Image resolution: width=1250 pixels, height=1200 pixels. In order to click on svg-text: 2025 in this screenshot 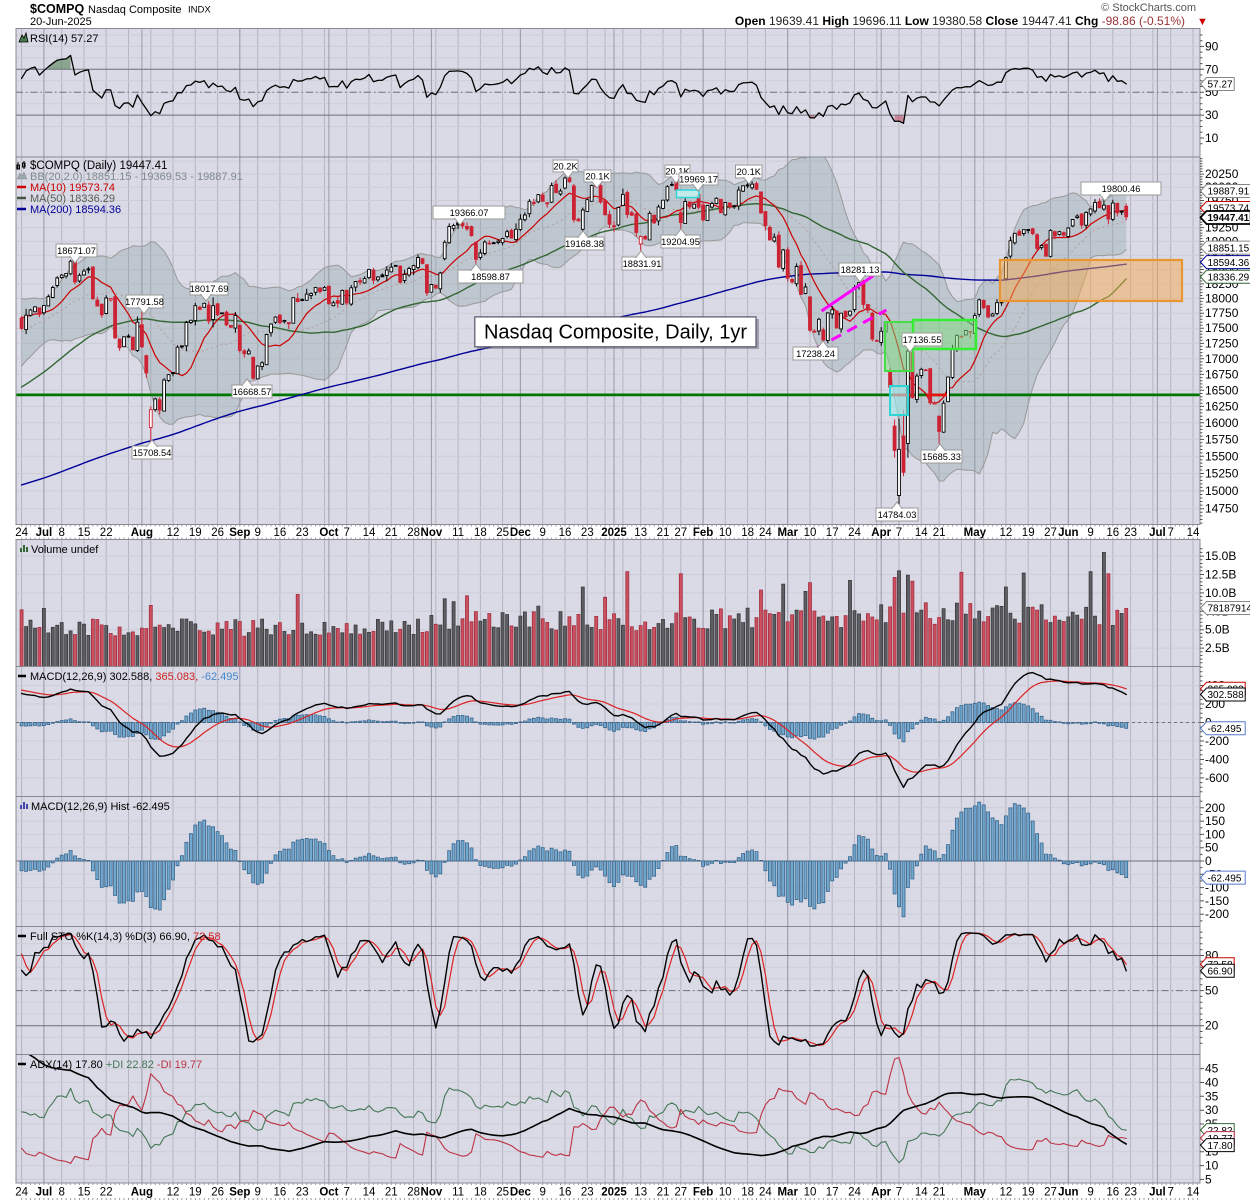, I will do `click(614, 1193)`.